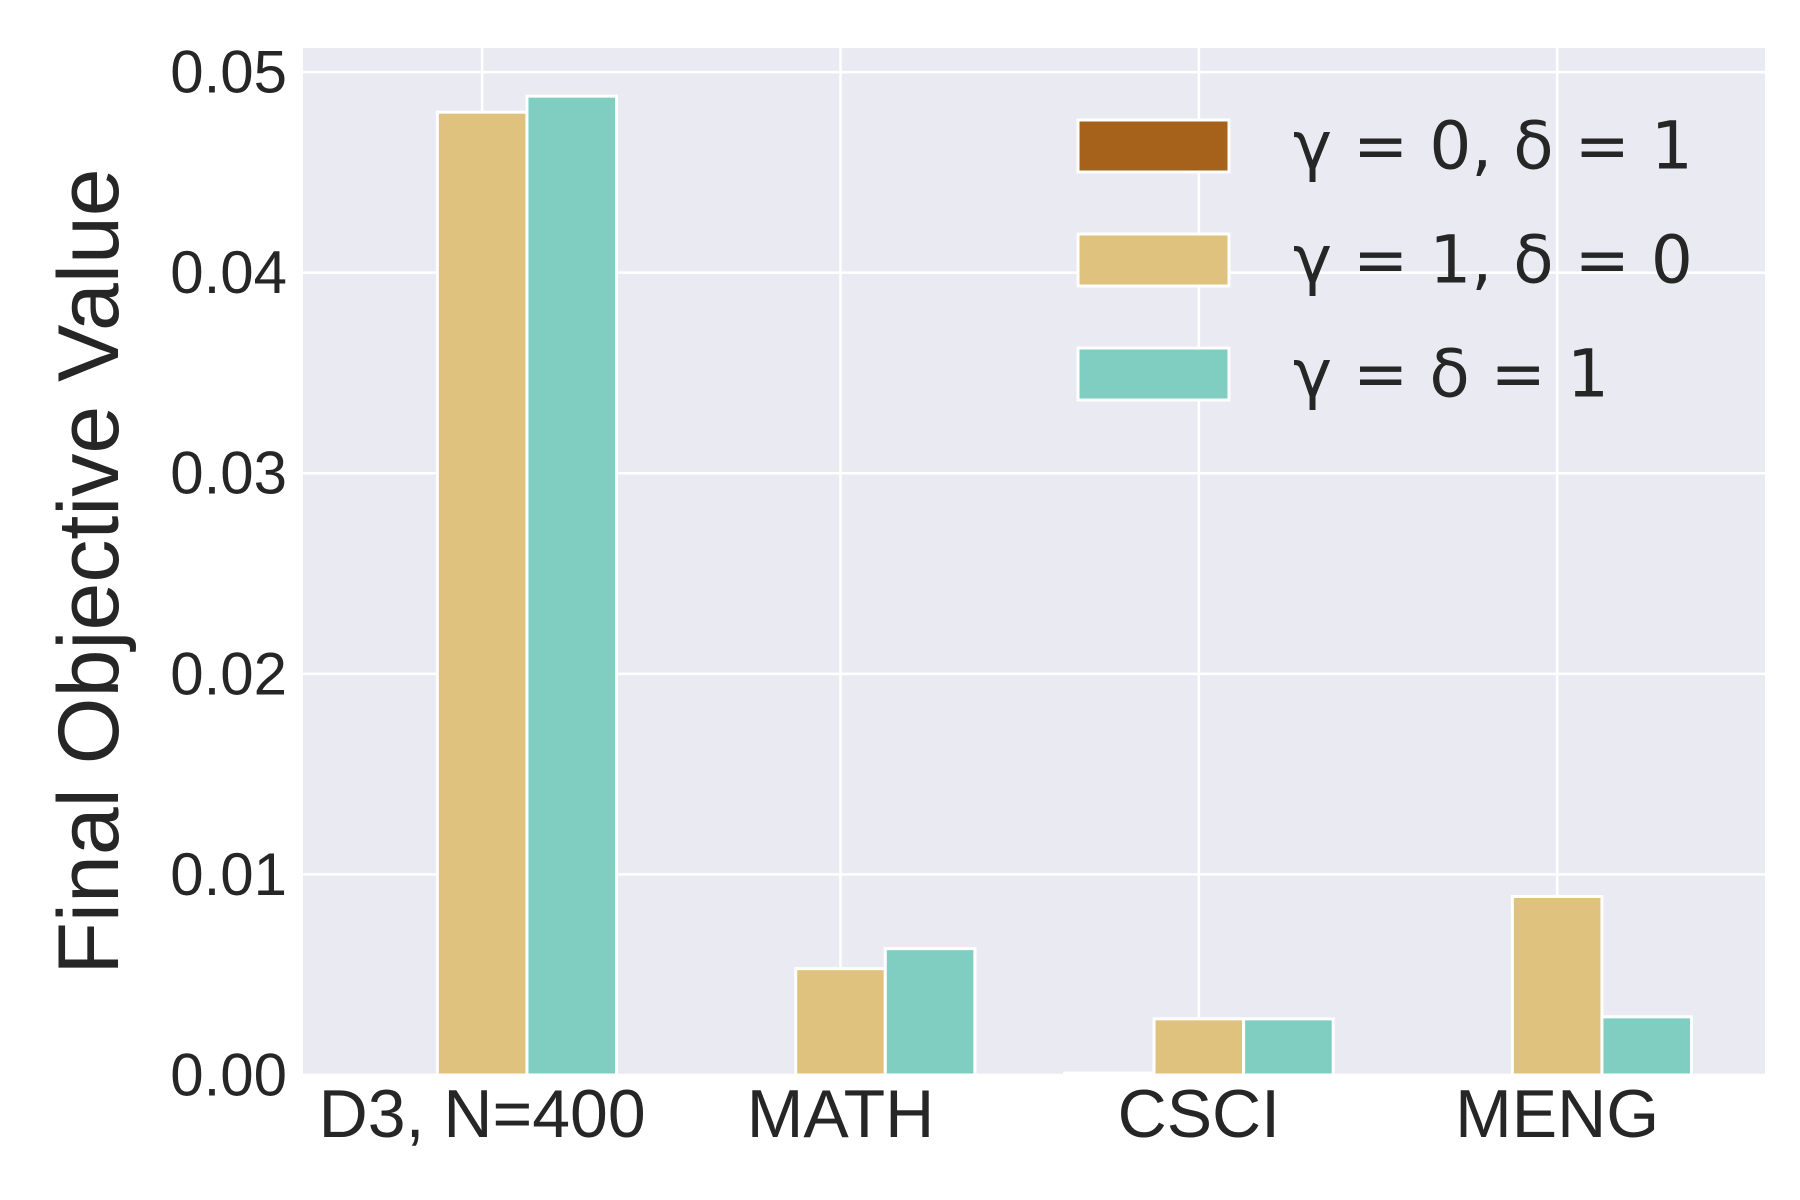 The width and height of the screenshot is (1800, 1200). What do you see at coordinates (228, 272) in the screenshot?
I see `y-tick-label: 0.04` at bounding box center [228, 272].